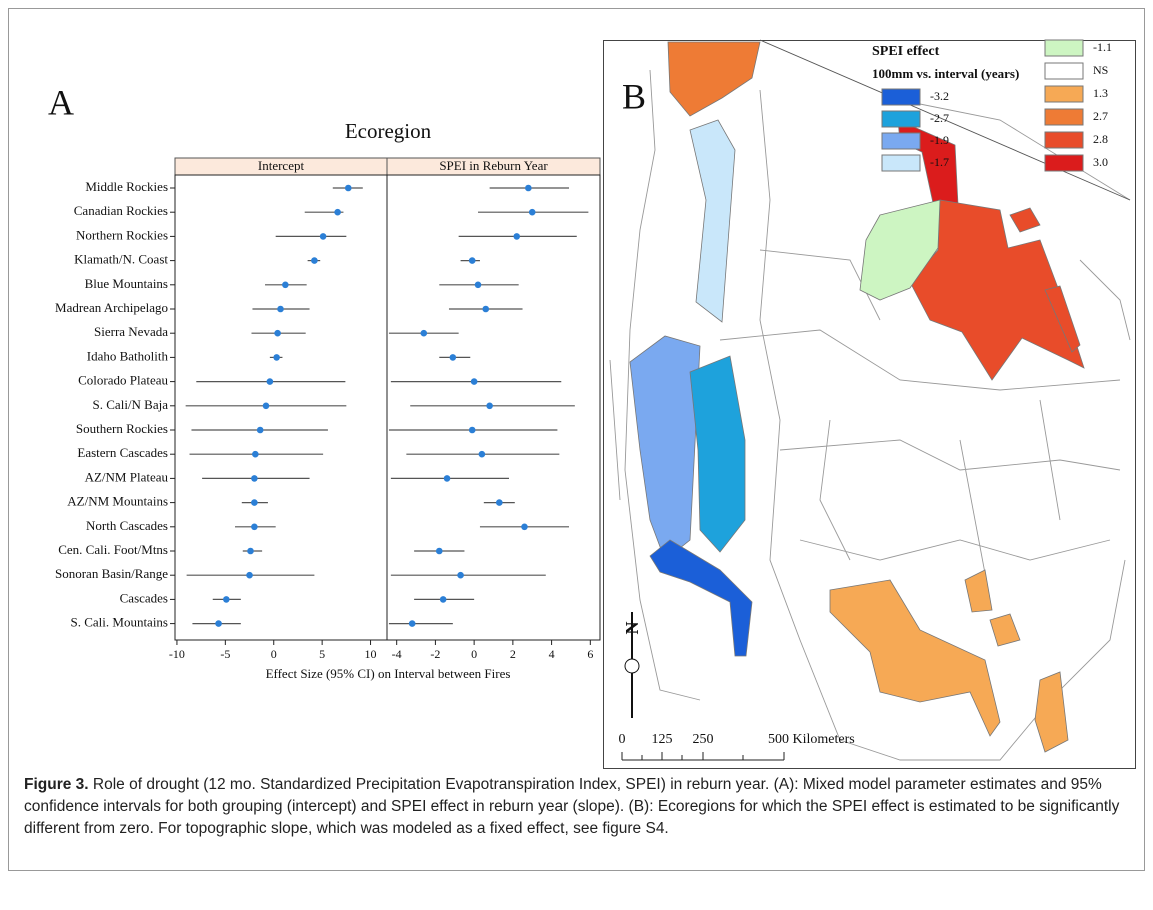  What do you see at coordinates (322, 654) in the screenshot?
I see `x-tick-label: 5` at bounding box center [322, 654].